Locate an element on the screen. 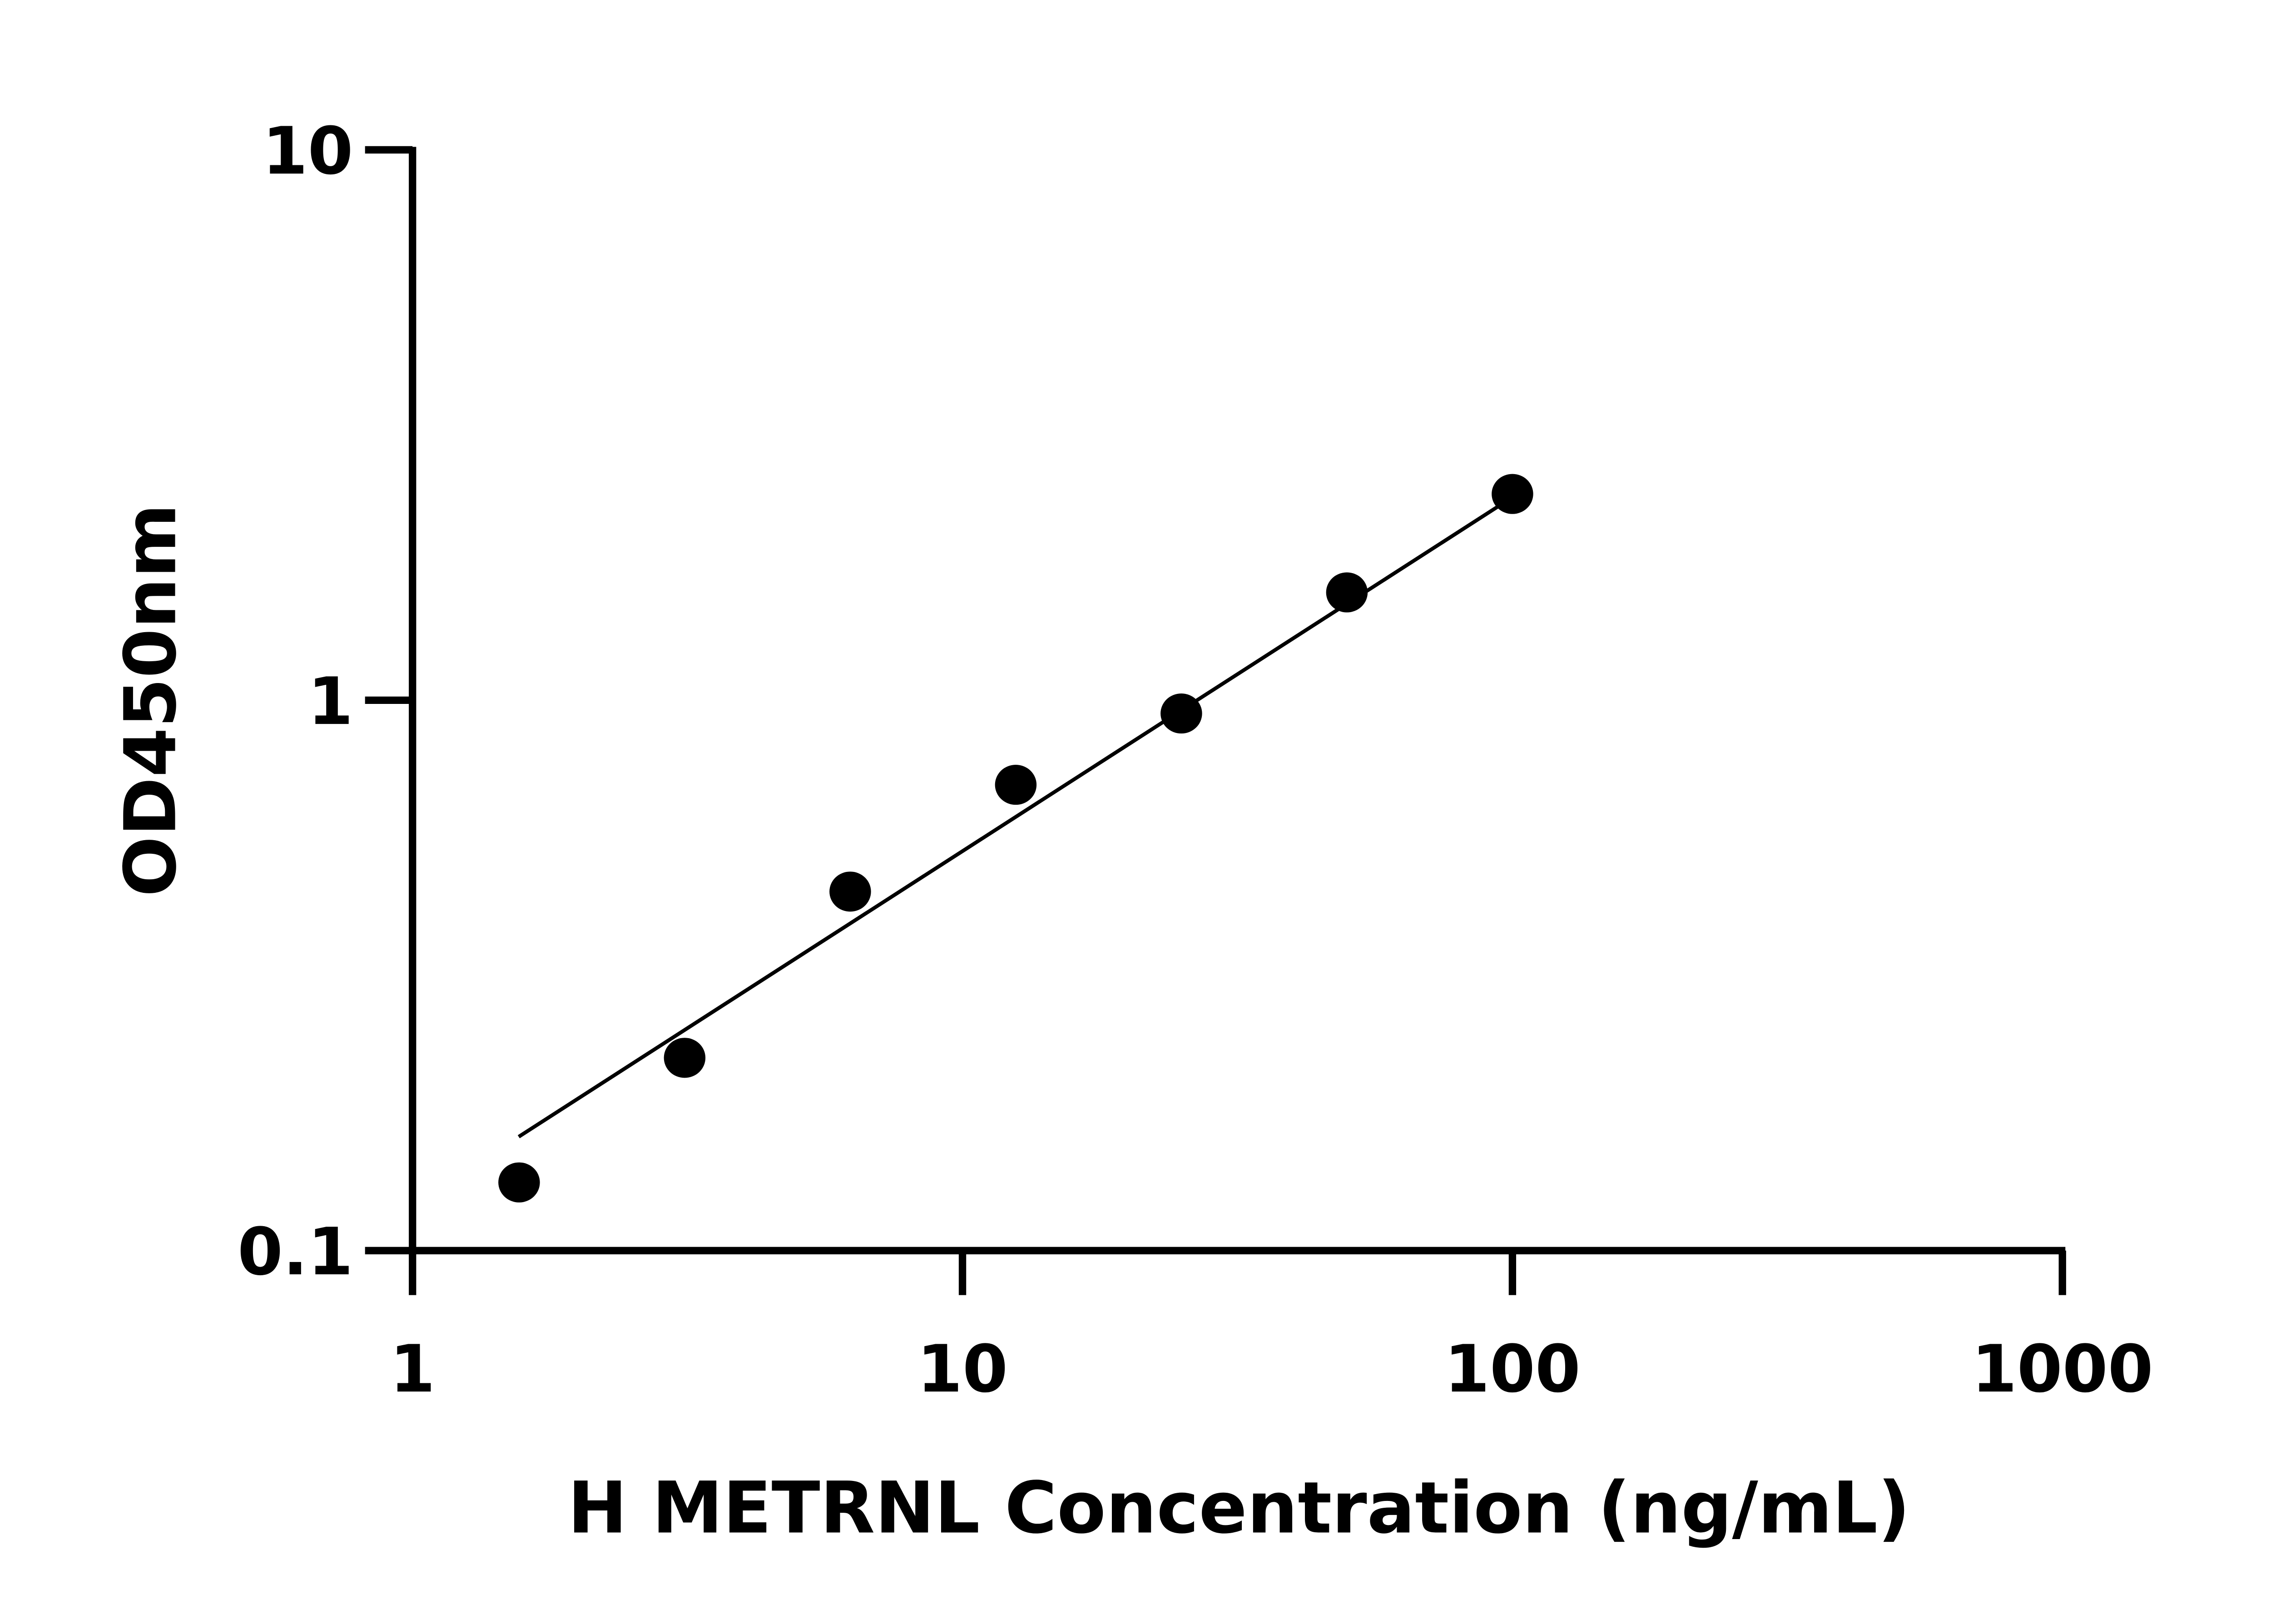 Image resolution: width=2271 pixels, height=1624 pixels. y-tick-label: 1 is located at coordinates (330, 701).